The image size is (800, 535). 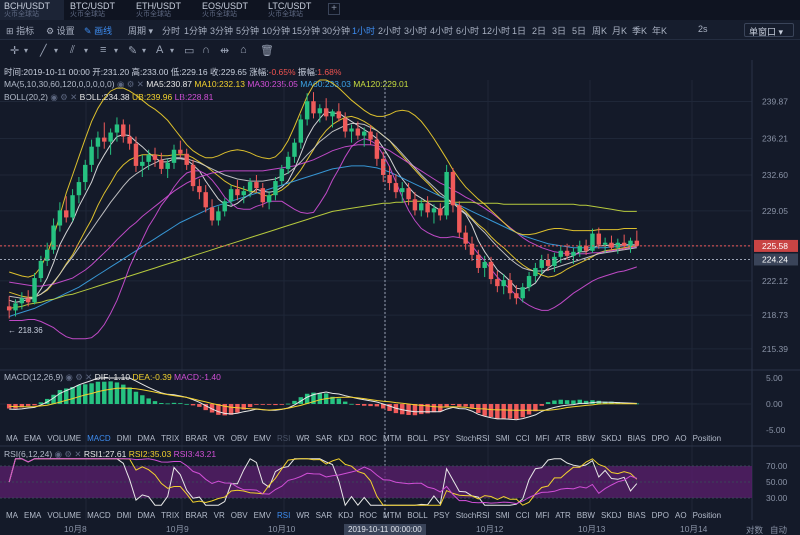 I want to click on text-icon: A, so click(x=160, y=50).